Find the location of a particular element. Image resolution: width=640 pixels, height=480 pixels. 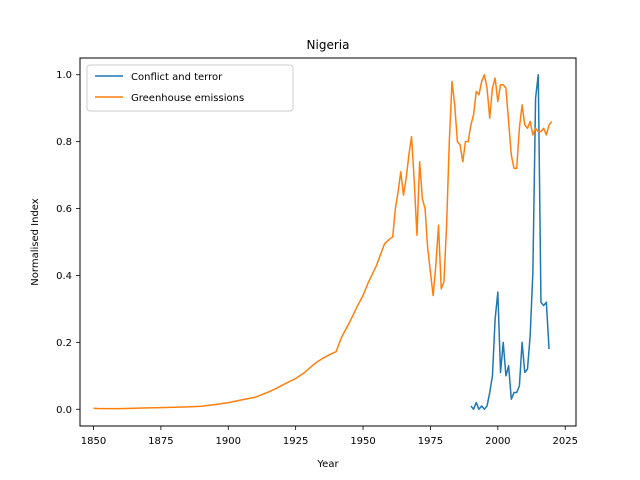

x-axis-ticks: 1850 1875 1900 1925 1950 1975 2000 2025 is located at coordinates (329, 436).